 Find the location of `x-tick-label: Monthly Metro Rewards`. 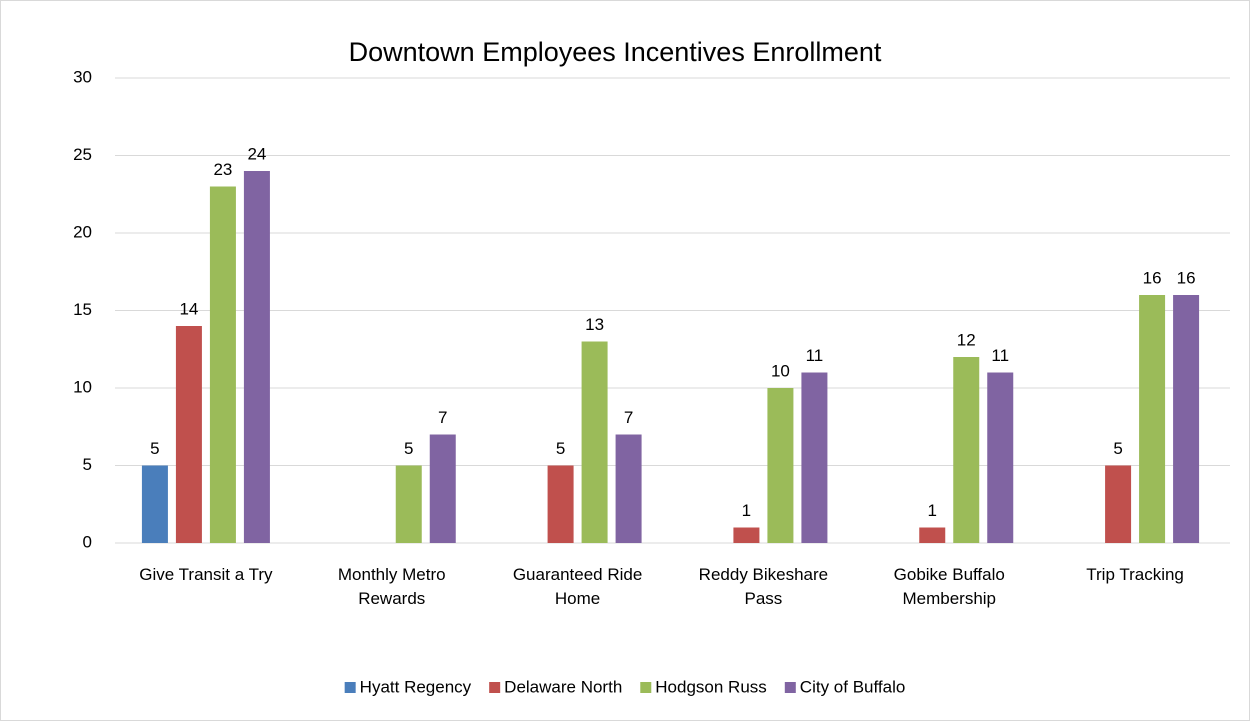

x-tick-label: Monthly Metro Rewards is located at coordinates (391, 586).